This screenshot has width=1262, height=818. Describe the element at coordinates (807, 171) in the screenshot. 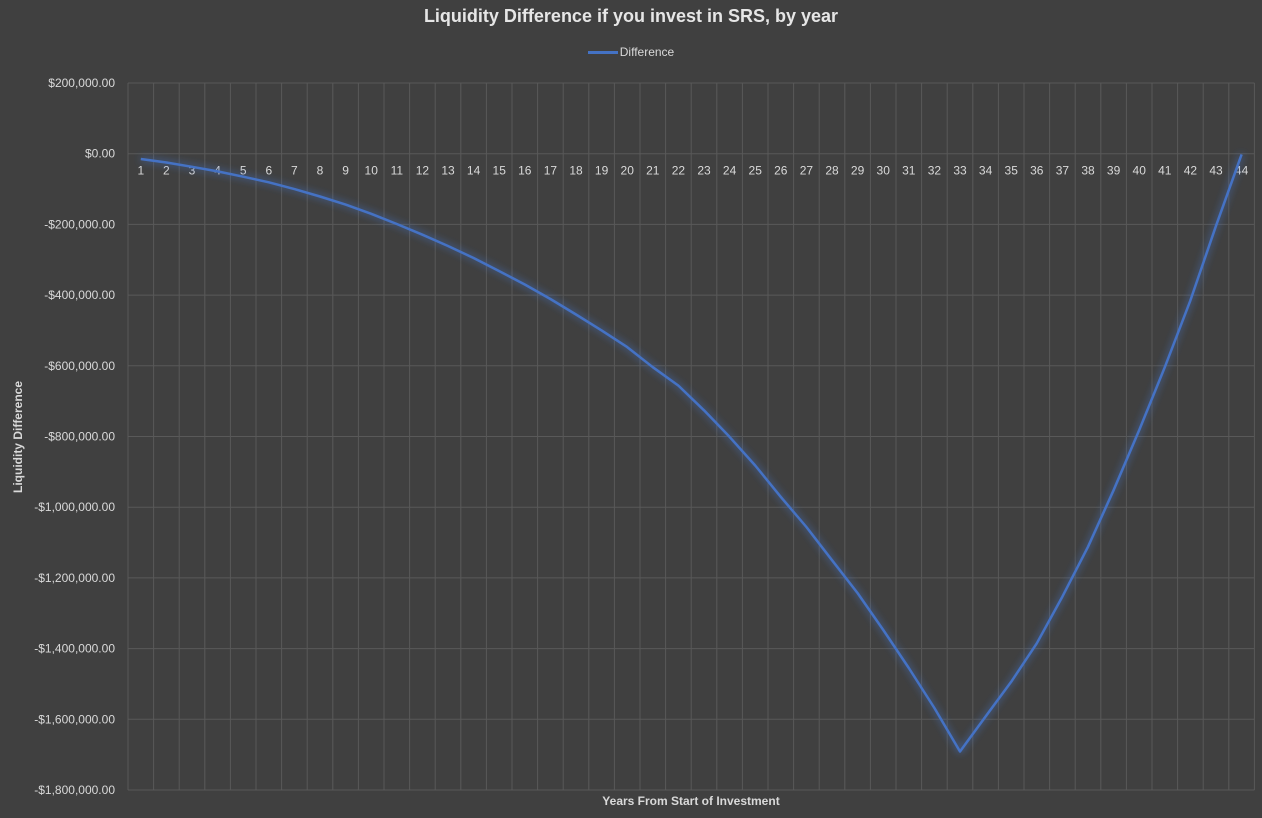

I see `x-tick-label: 27` at that location.